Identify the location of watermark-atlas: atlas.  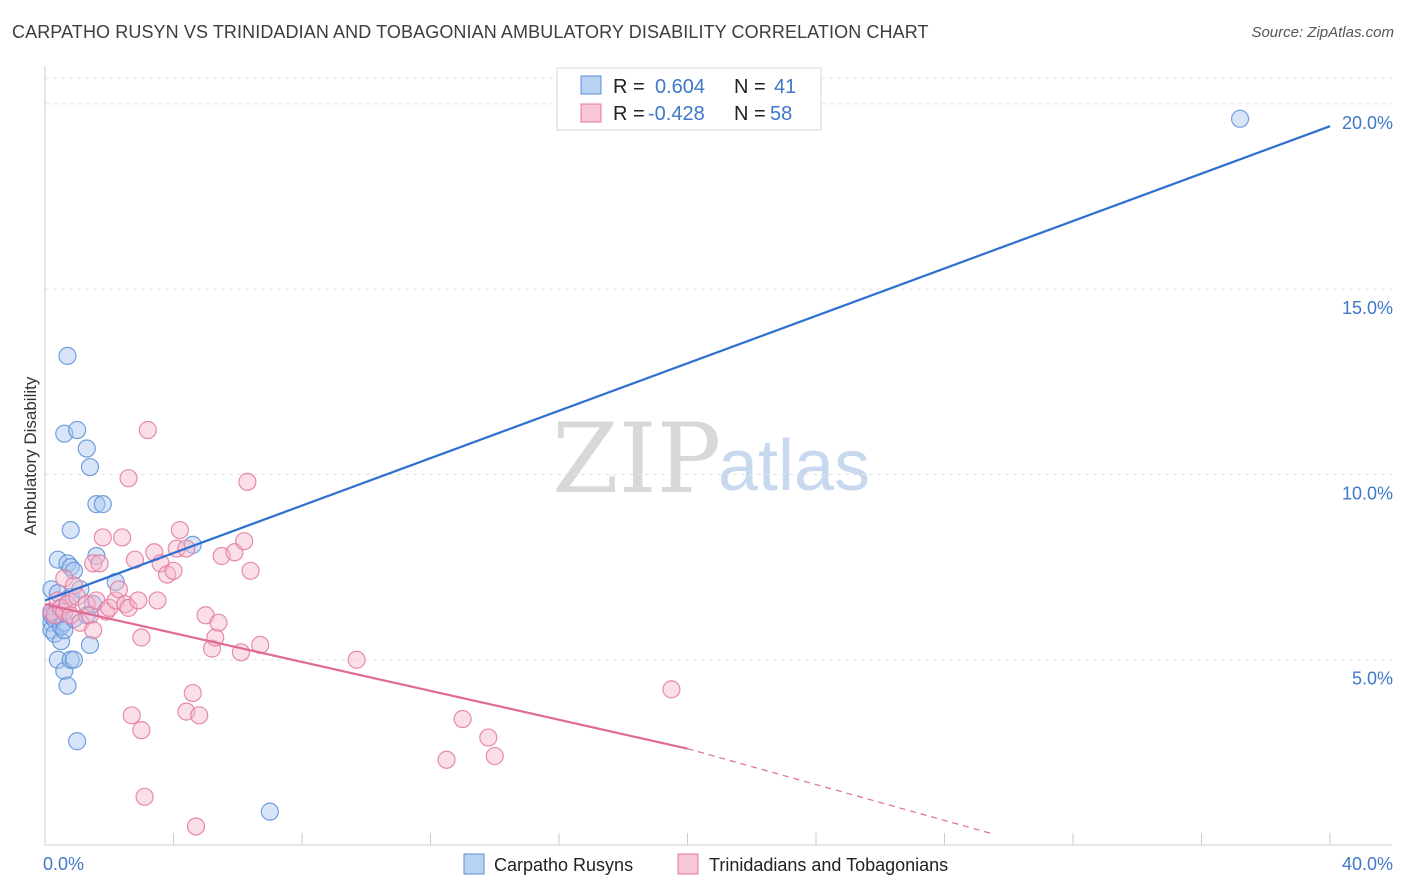
(794, 466).